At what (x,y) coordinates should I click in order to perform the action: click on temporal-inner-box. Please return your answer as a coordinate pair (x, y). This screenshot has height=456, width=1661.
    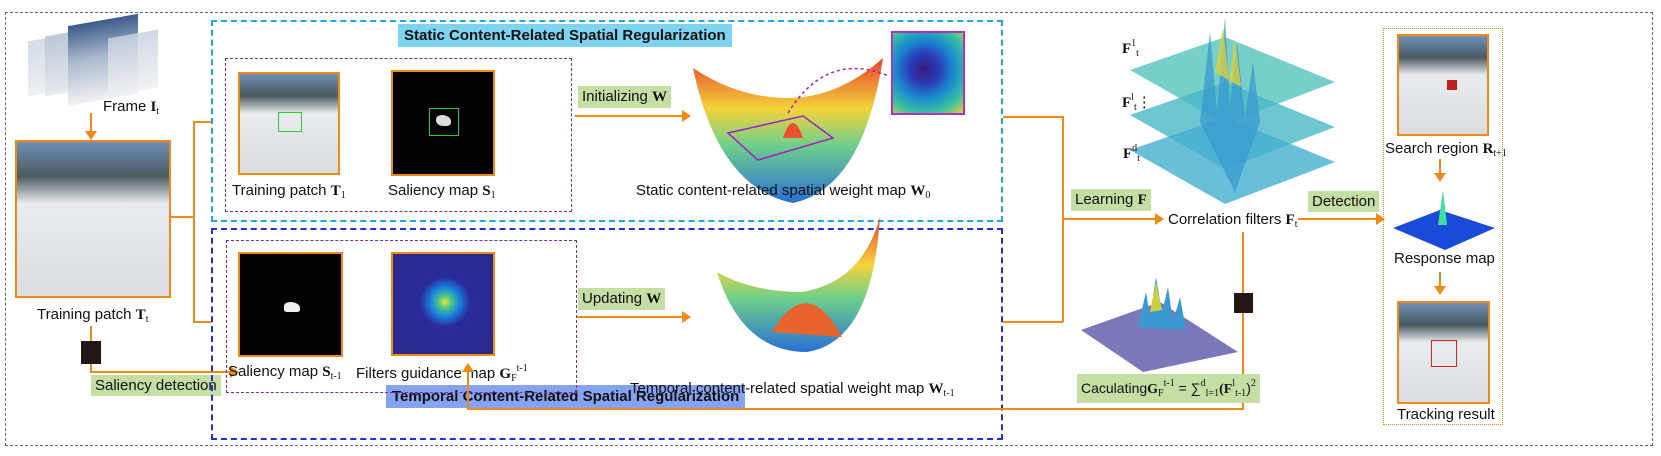
    Looking at the image, I should click on (401, 316).